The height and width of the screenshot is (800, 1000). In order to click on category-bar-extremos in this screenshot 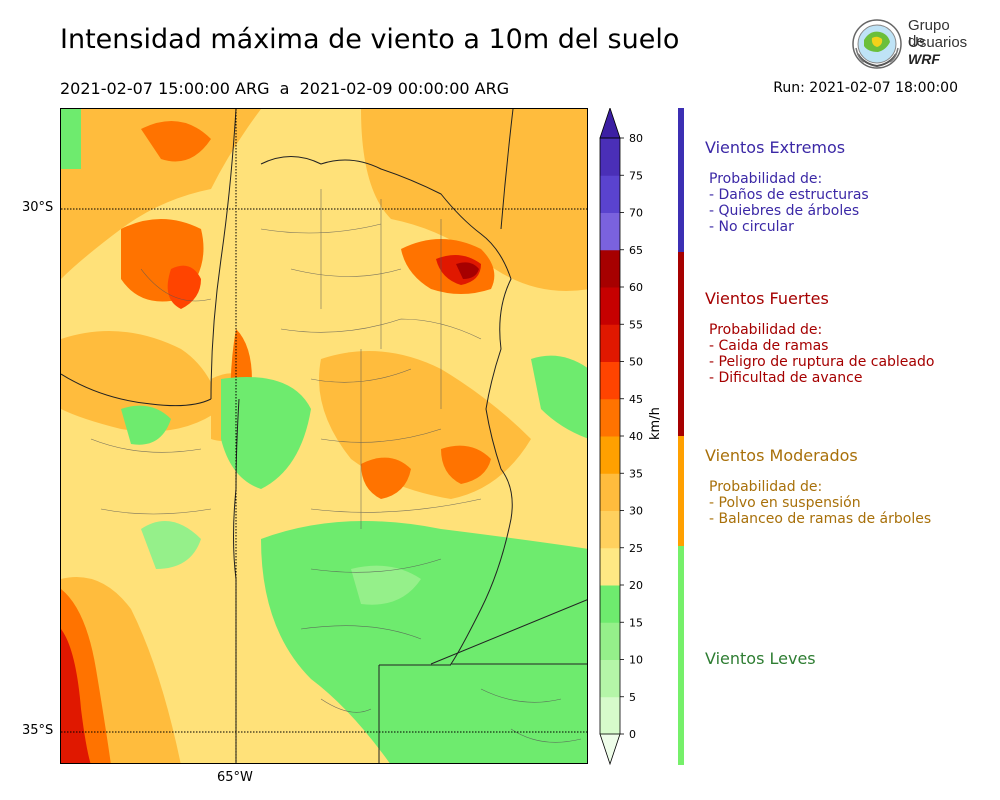, I will do `click(681, 180)`.